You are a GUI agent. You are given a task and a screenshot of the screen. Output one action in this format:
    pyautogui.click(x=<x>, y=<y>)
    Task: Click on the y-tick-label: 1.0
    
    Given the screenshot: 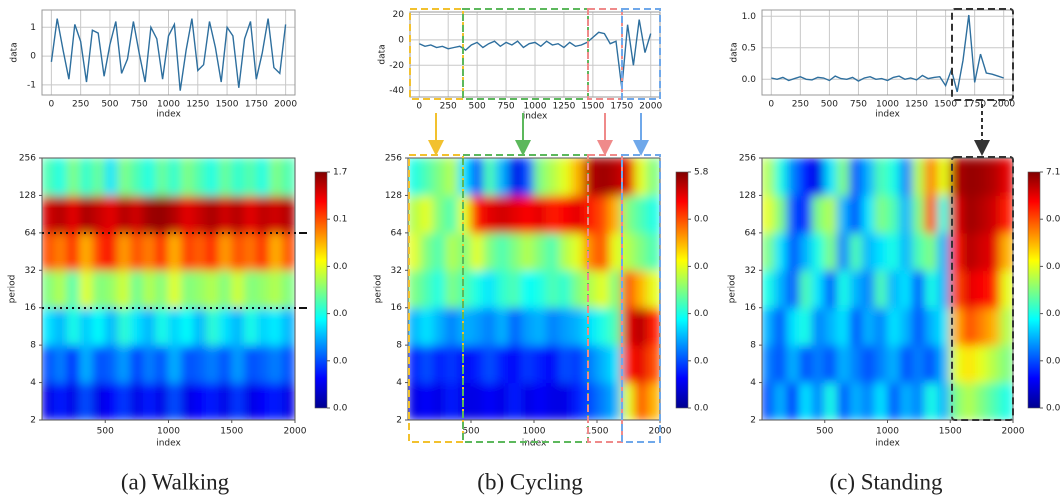 What is the action you would take?
    pyautogui.click(x=749, y=17)
    